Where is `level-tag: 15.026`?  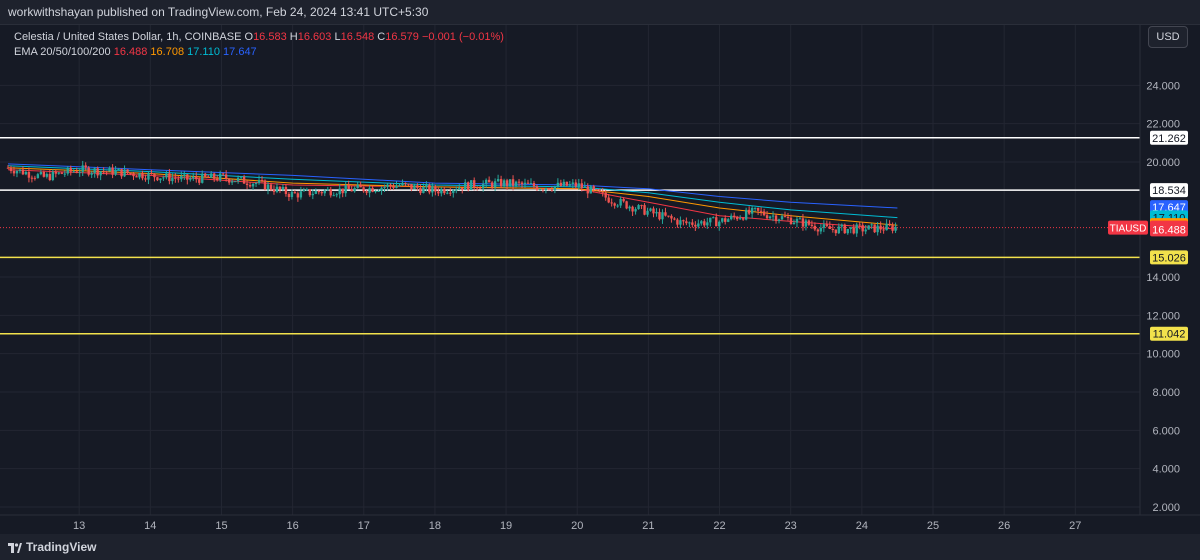 level-tag: 15.026 is located at coordinates (1169, 258).